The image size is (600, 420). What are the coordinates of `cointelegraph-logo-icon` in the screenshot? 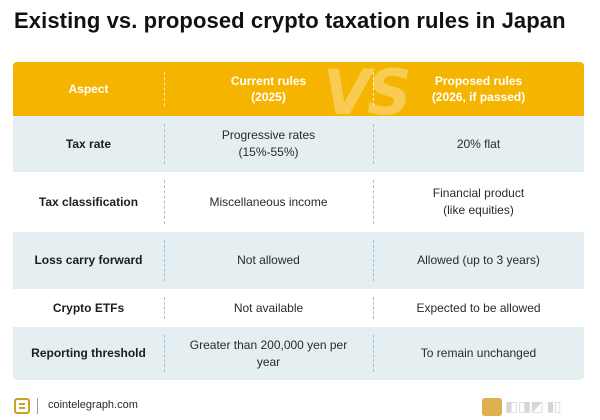 It's located at (22, 406).